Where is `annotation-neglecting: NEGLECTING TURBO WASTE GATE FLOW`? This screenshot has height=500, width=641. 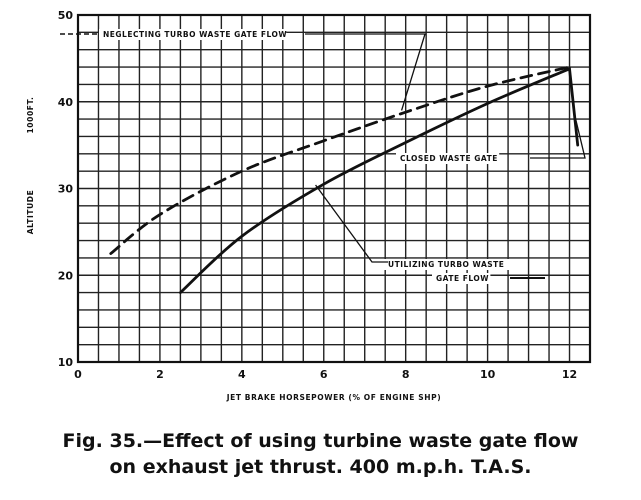 annotation-neglecting: NEGLECTING TURBO WASTE GATE FLOW is located at coordinates (195, 34).